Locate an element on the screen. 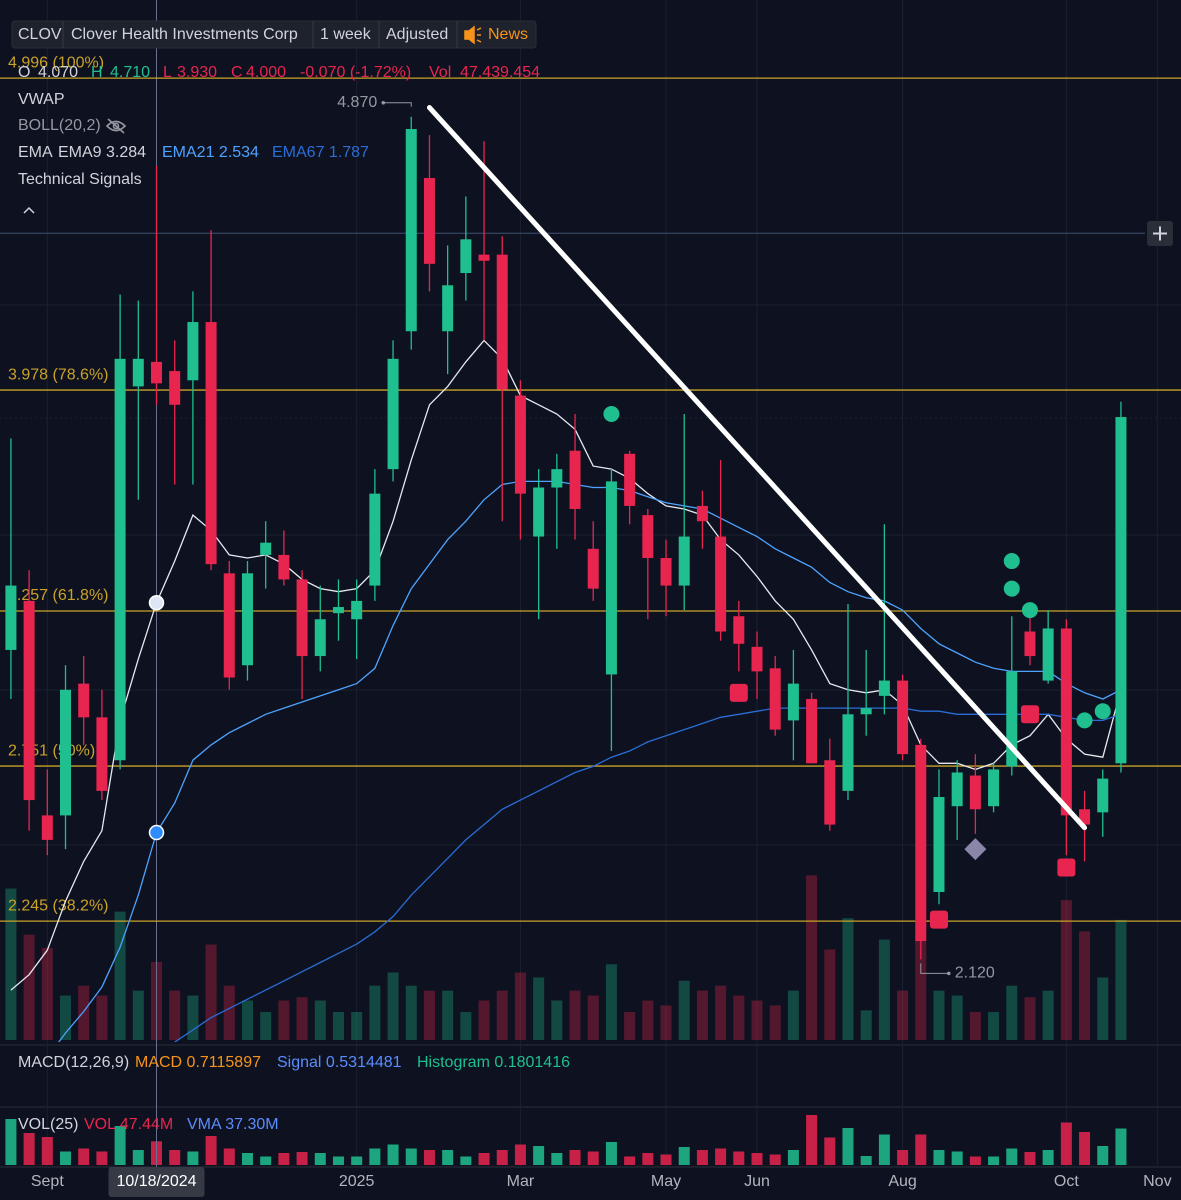  hidden-icon is located at coordinates (116, 126).